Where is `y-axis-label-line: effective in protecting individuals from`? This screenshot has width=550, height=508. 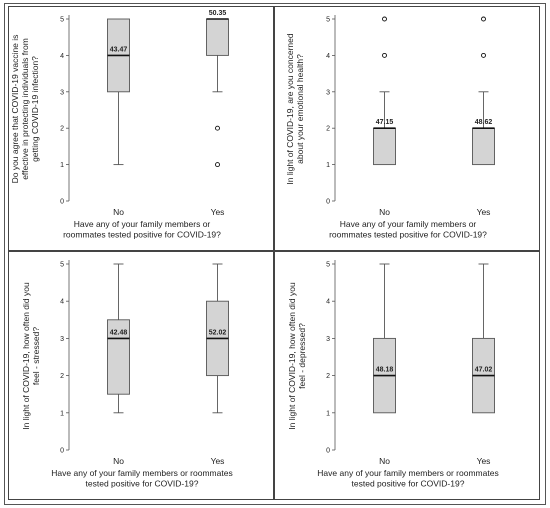
y-axis-label-line: effective in protecting individuals from is located at coordinates (25, 109).